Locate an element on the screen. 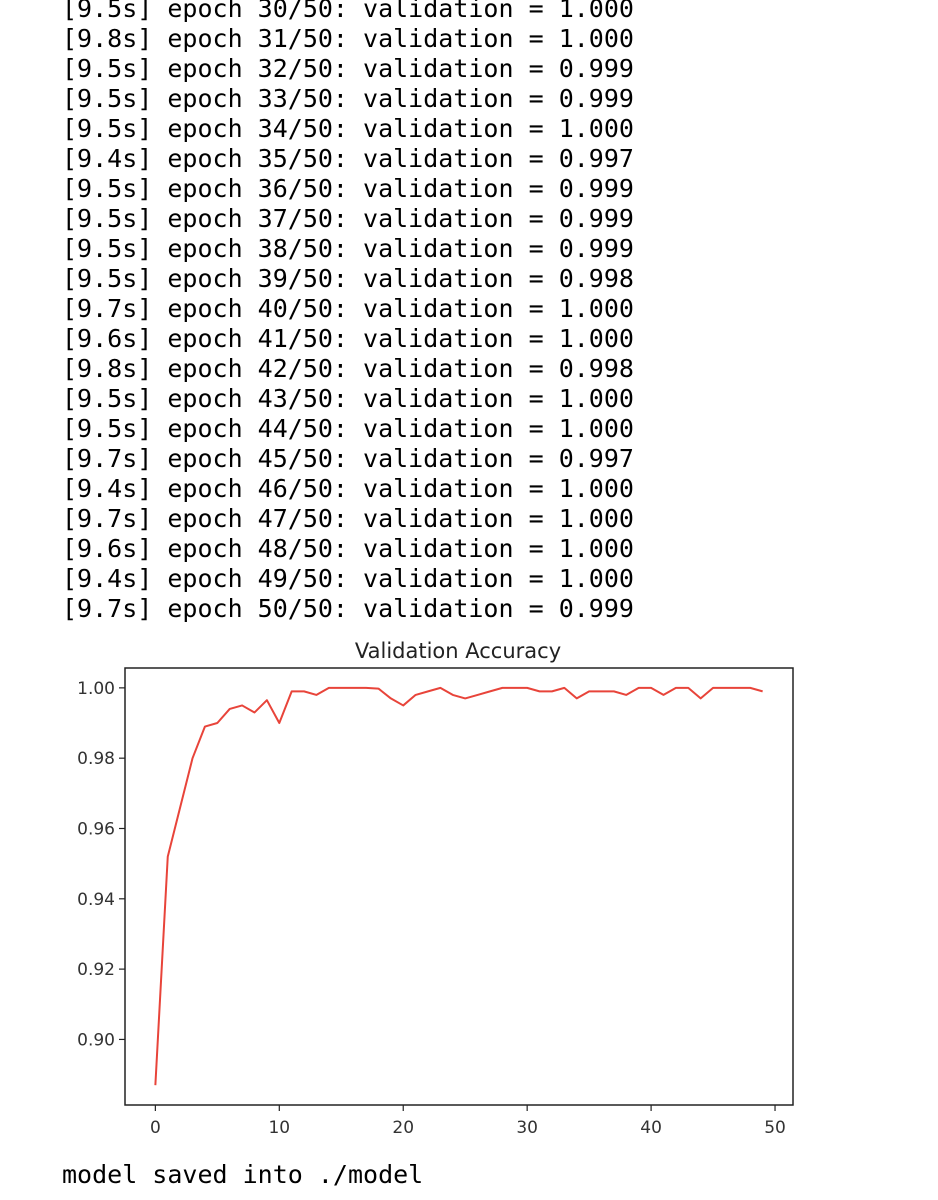 This screenshot has height=1200, width=938. log-line: [9.5s] epoch 44/50: validation = 1.000 is located at coordinates (348, 428).